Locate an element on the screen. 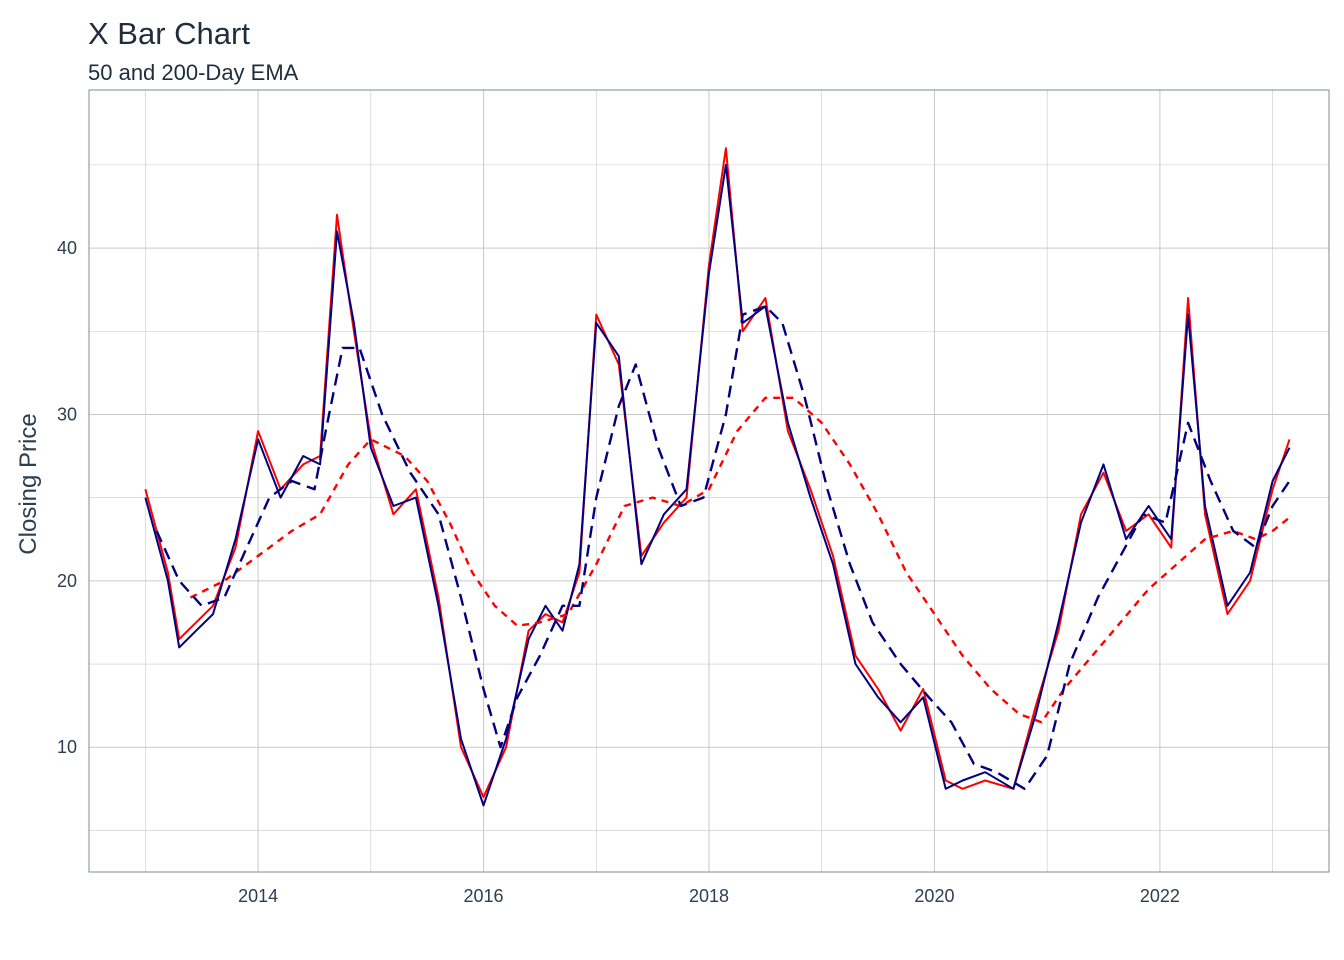 This screenshot has height=960, width=1344. x-tick-label: 2016 is located at coordinates (484, 896).